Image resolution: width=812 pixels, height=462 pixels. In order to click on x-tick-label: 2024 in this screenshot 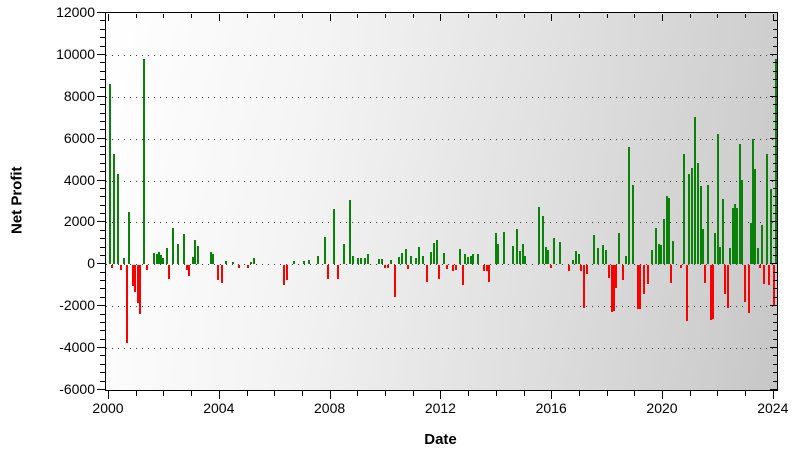, I will do `click(773, 408)`.